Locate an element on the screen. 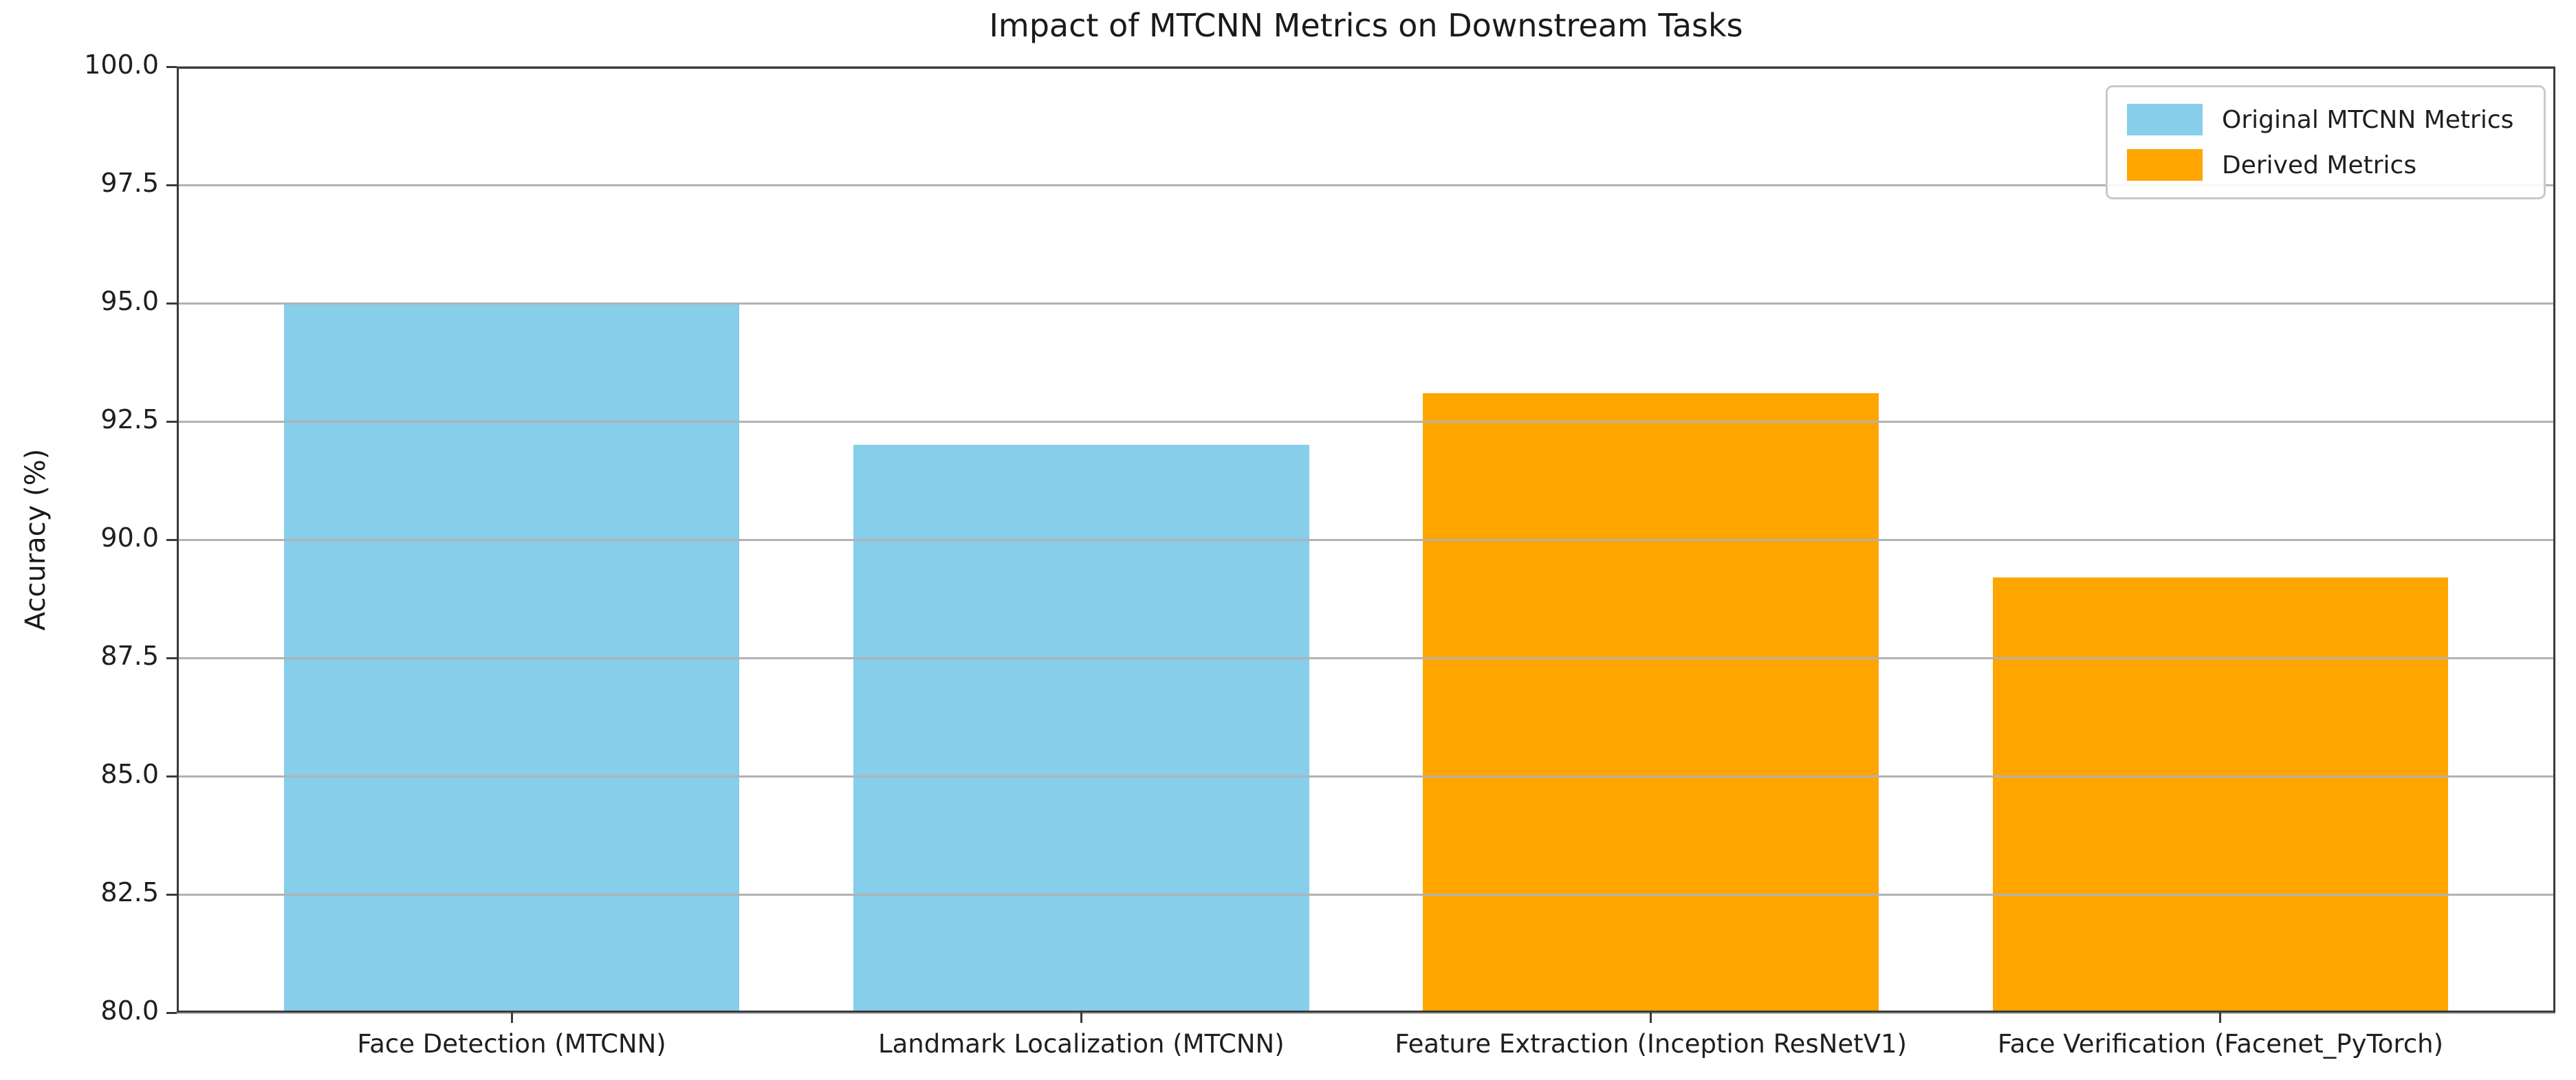  x-tick-label: Face Verification (Facenet_PyTorch) is located at coordinates (2220, 1044).